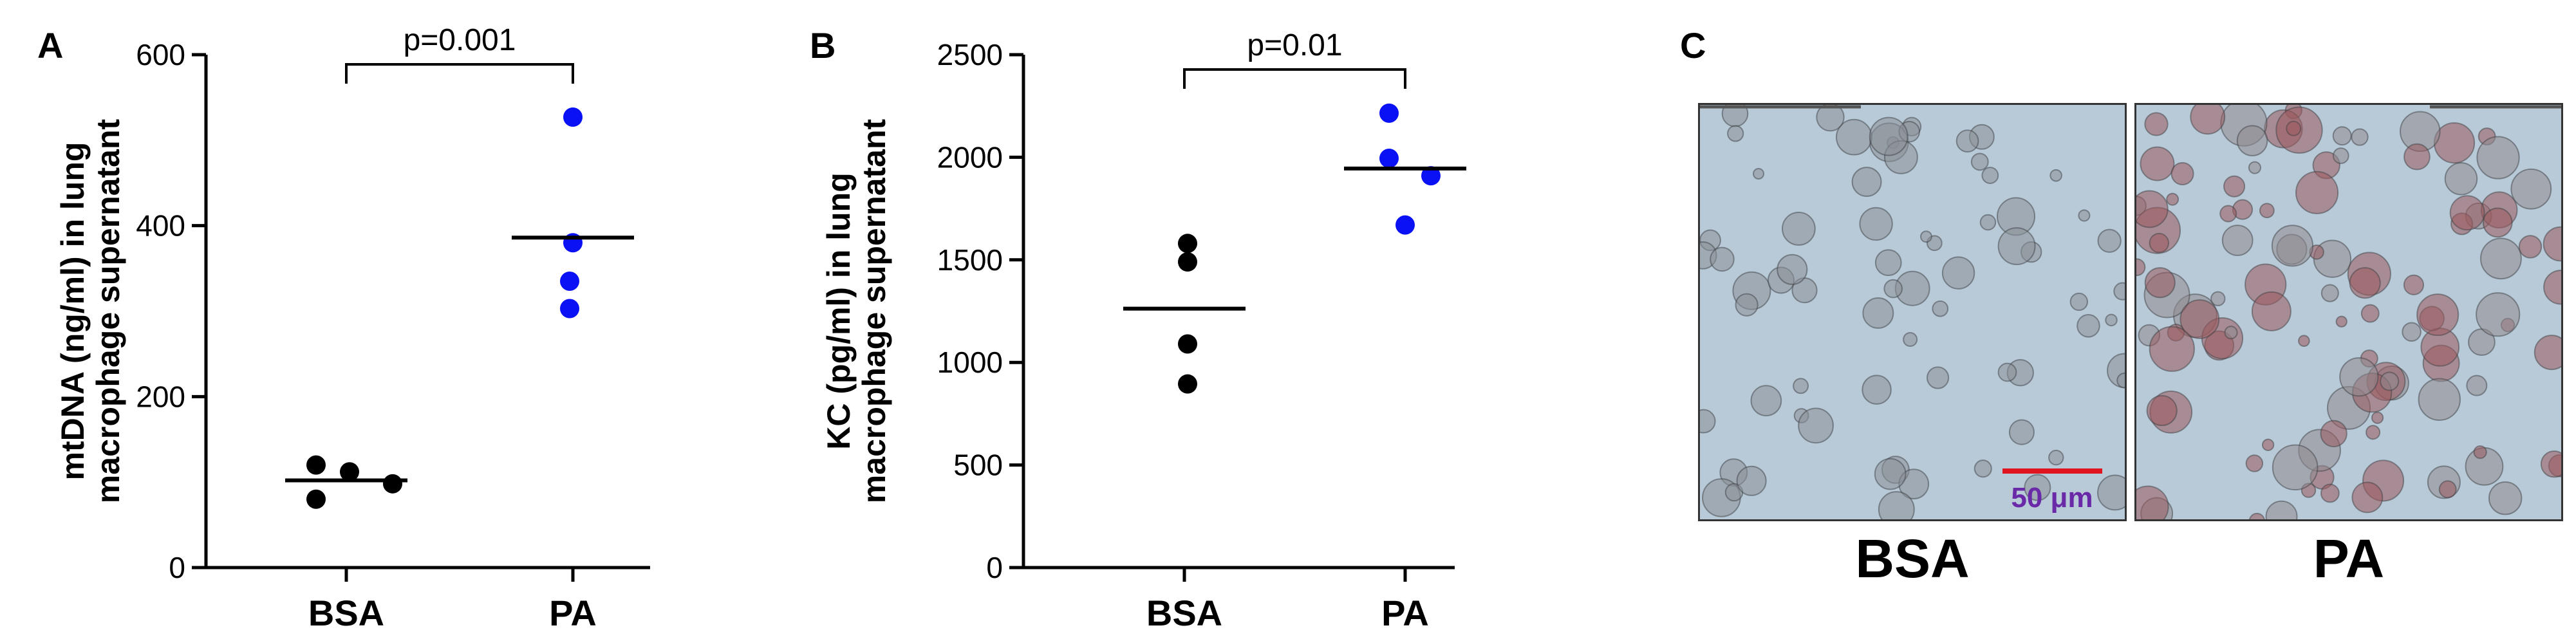 The image size is (2576, 639). I want to click on significance-label: p=0.001, so click(460, 40).